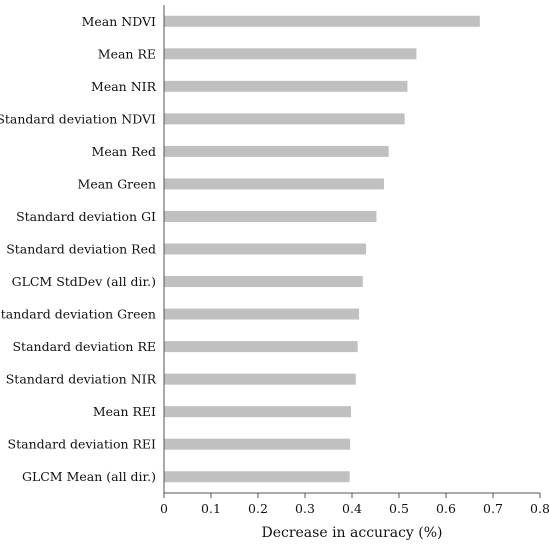 This screenshot has width=550, height=545. I want to click on x-tick-label: 0.8, so click(540, 508).